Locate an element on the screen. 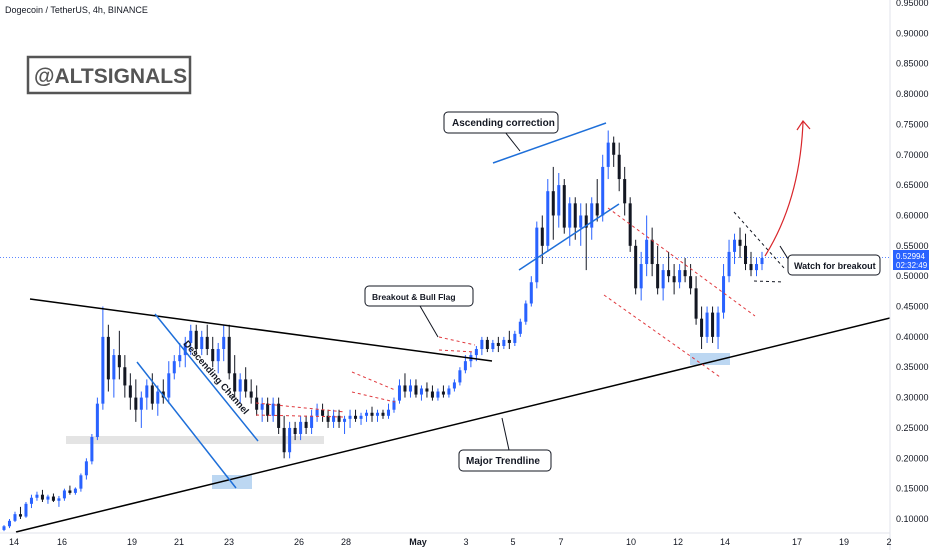 The image size is (932, 550). flag-lower-lower is located at coordinates (300, 416).